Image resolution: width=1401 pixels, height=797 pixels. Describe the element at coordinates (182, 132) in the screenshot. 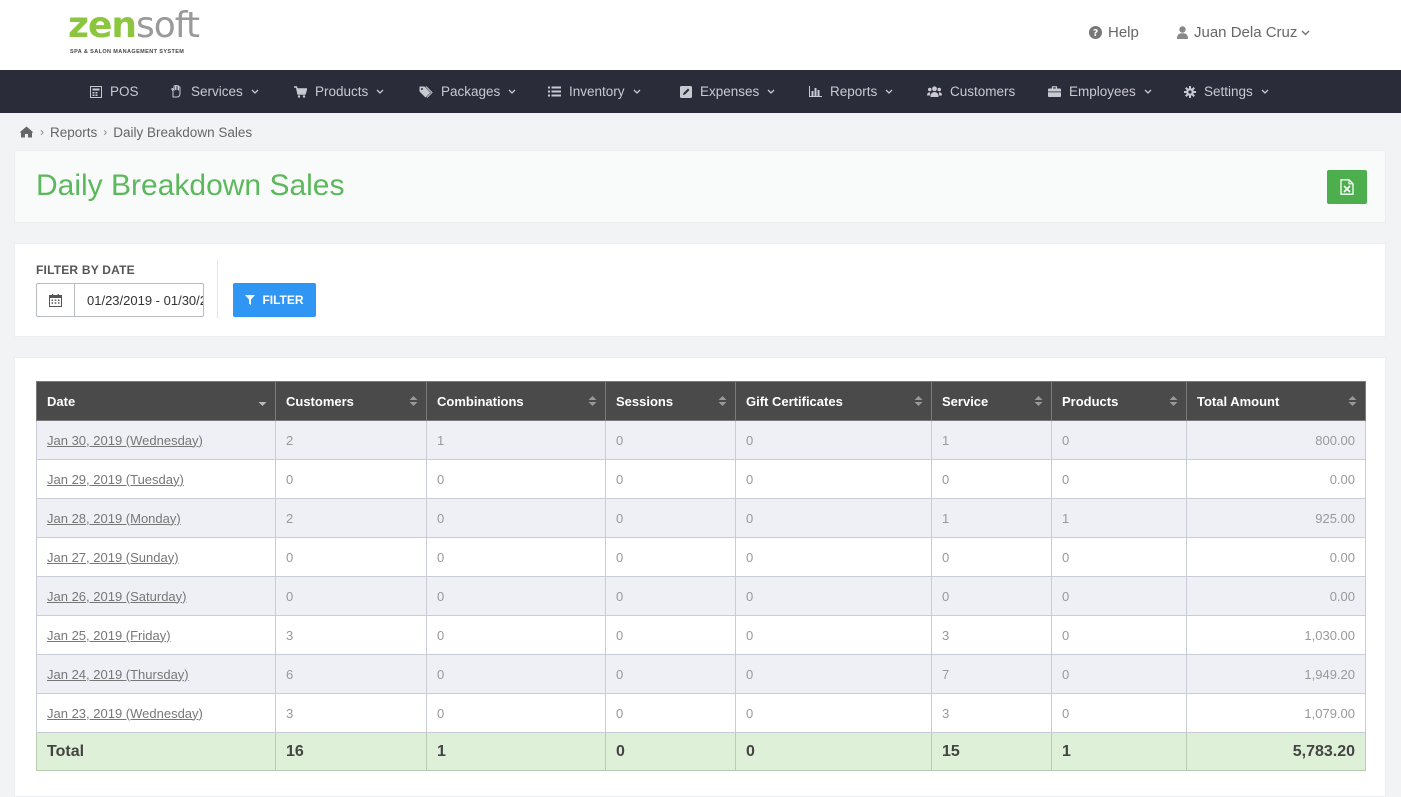

I see `breadcrumb-current: Daily Breakdown Sales` at that location.